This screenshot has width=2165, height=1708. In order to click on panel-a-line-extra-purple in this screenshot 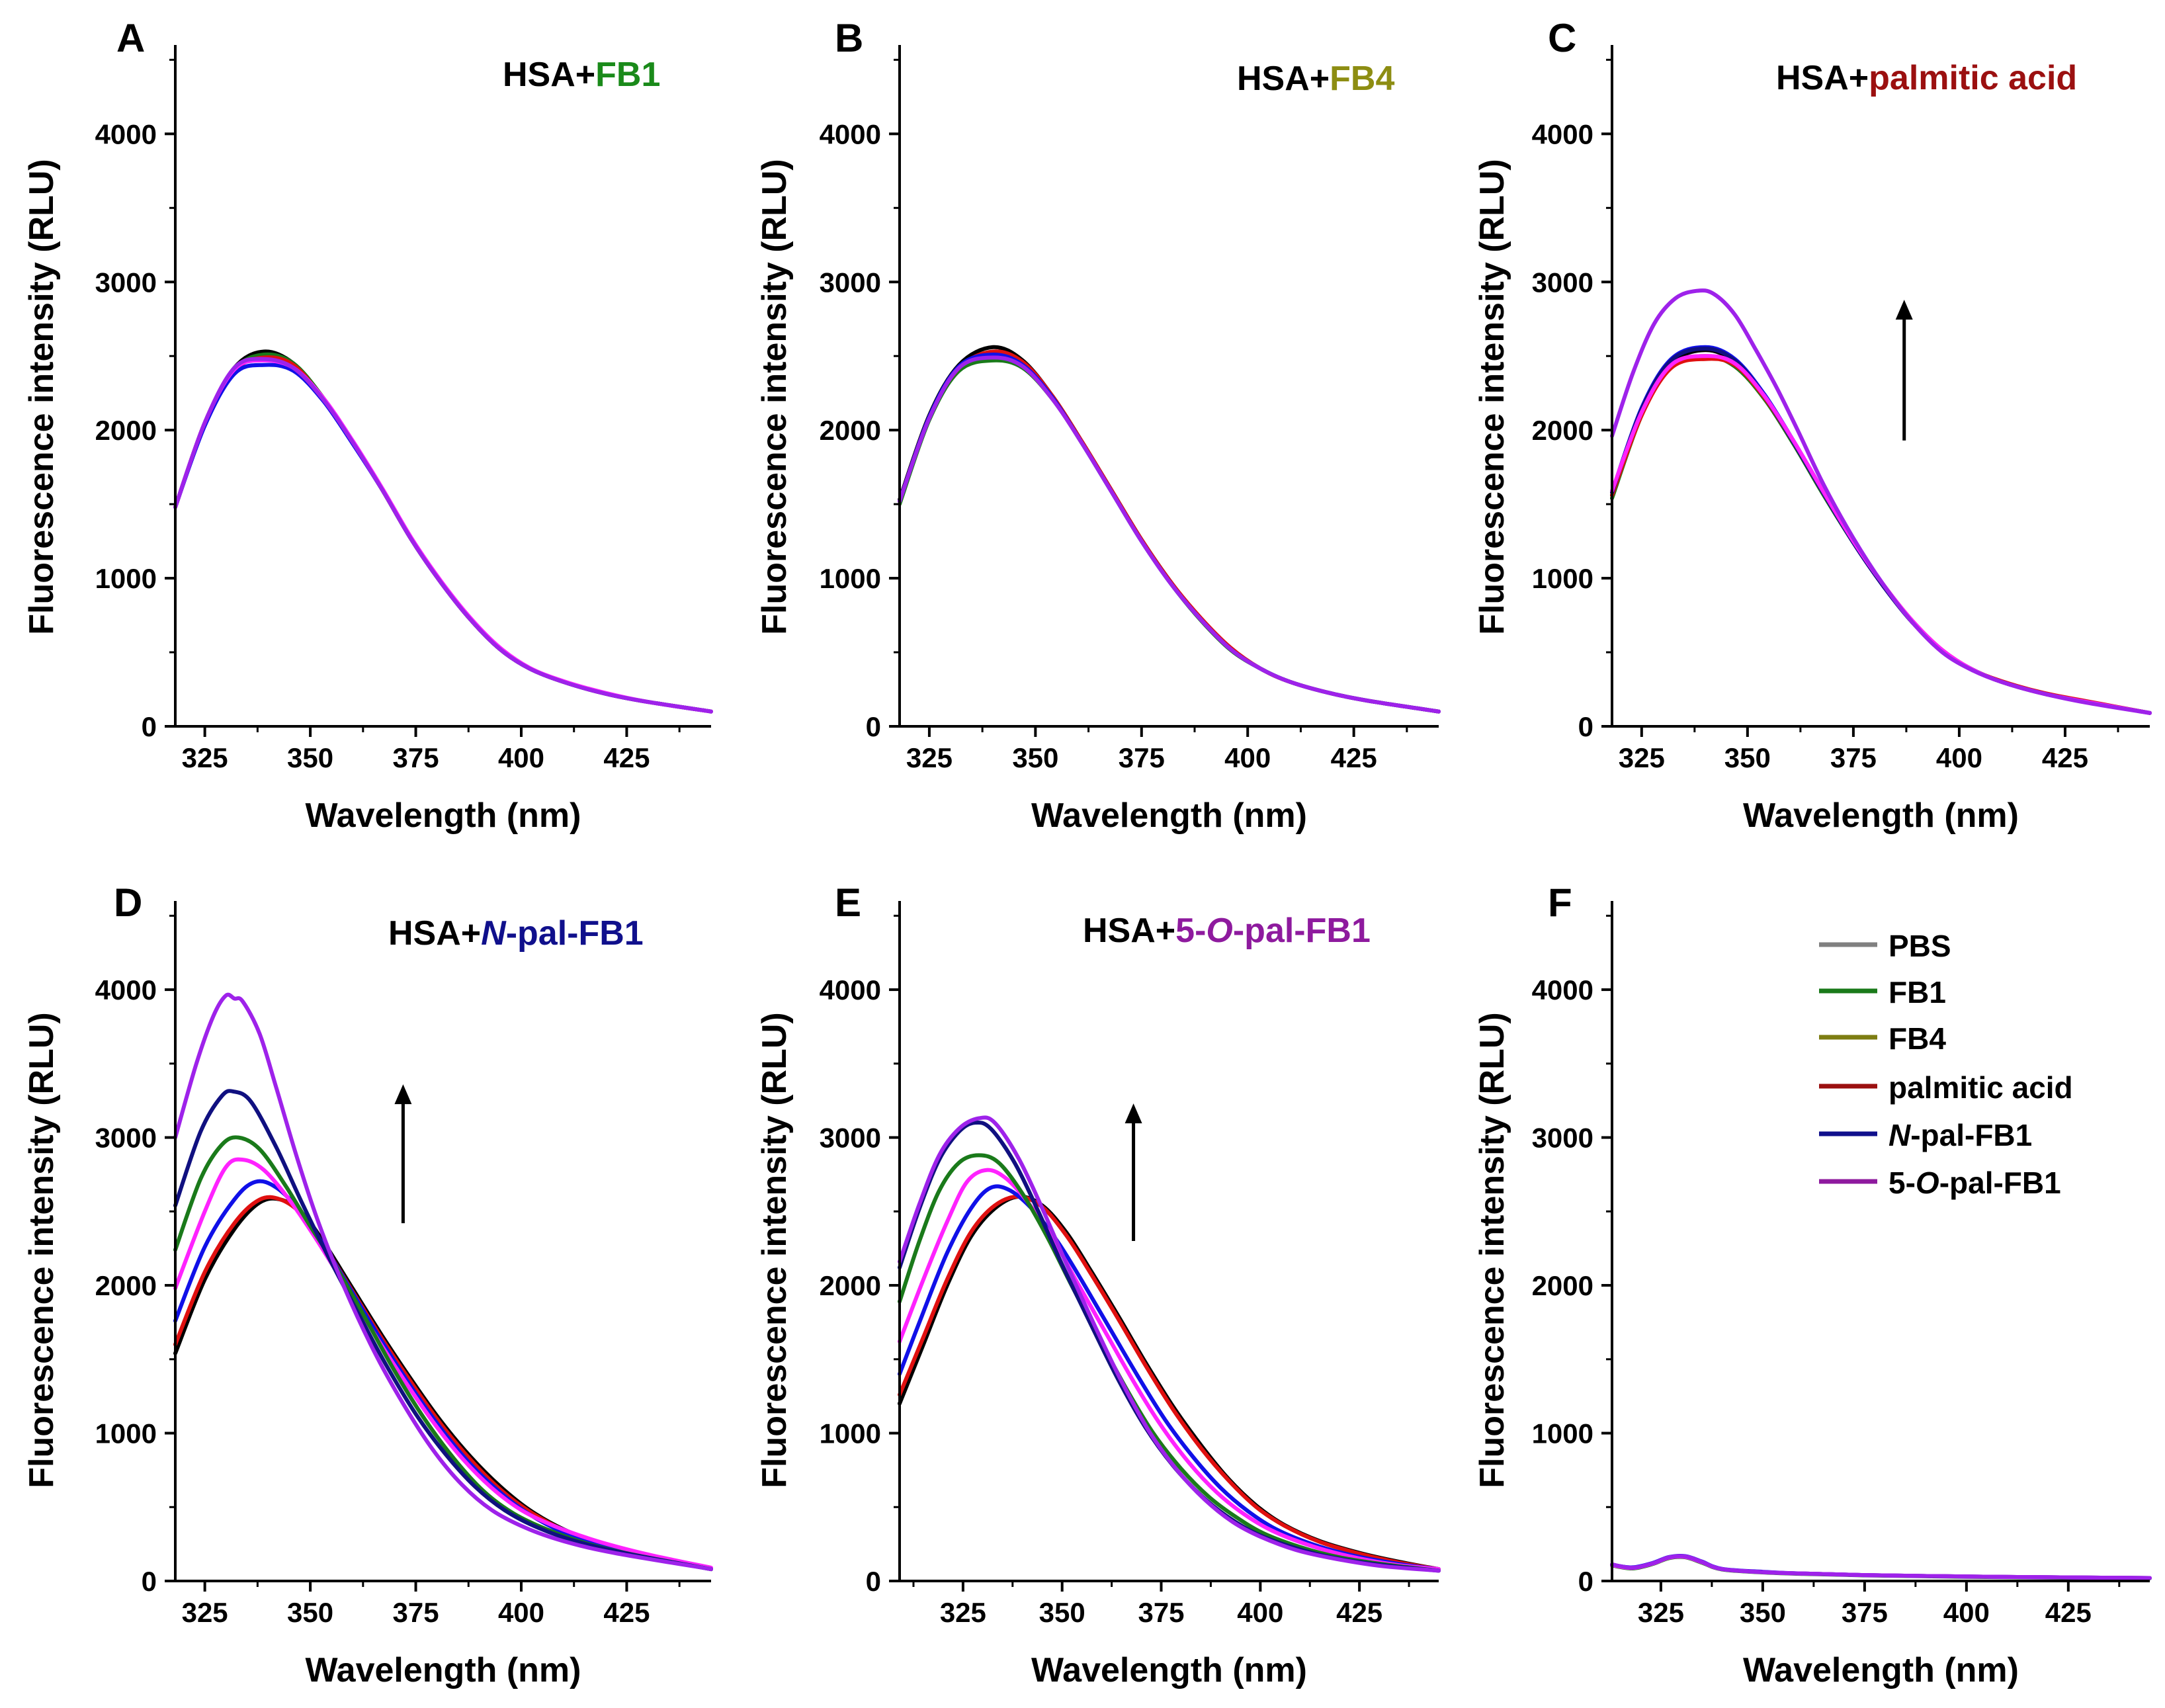, I will do `click(443, 535)`.